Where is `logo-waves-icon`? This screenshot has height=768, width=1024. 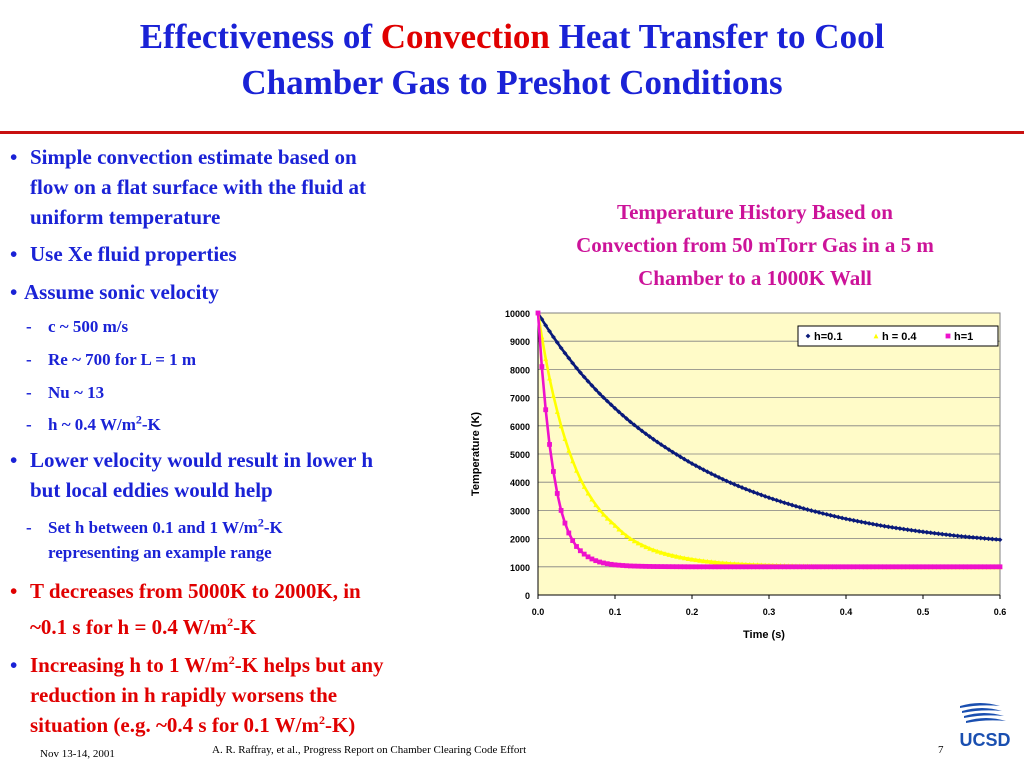
logo-waves-icon is located at coordinates (983, 713).